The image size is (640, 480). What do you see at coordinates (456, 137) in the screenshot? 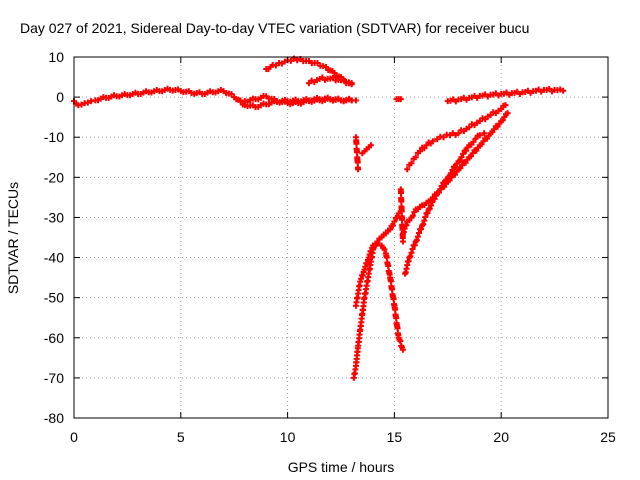
I see `series-track-k` at bounding box center [456, 137].